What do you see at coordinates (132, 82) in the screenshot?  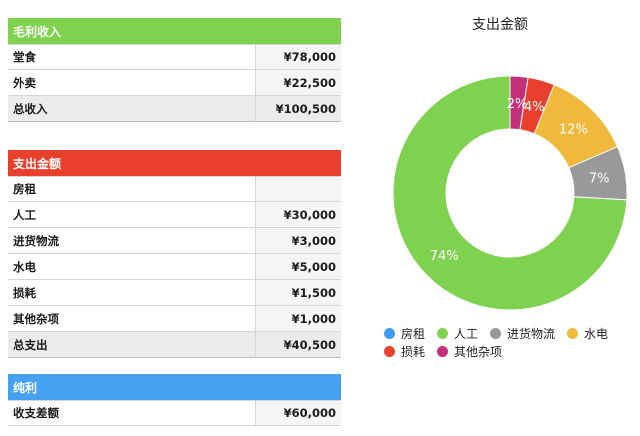 I see `row-label: 外卖` at bounding box center [132, 82].